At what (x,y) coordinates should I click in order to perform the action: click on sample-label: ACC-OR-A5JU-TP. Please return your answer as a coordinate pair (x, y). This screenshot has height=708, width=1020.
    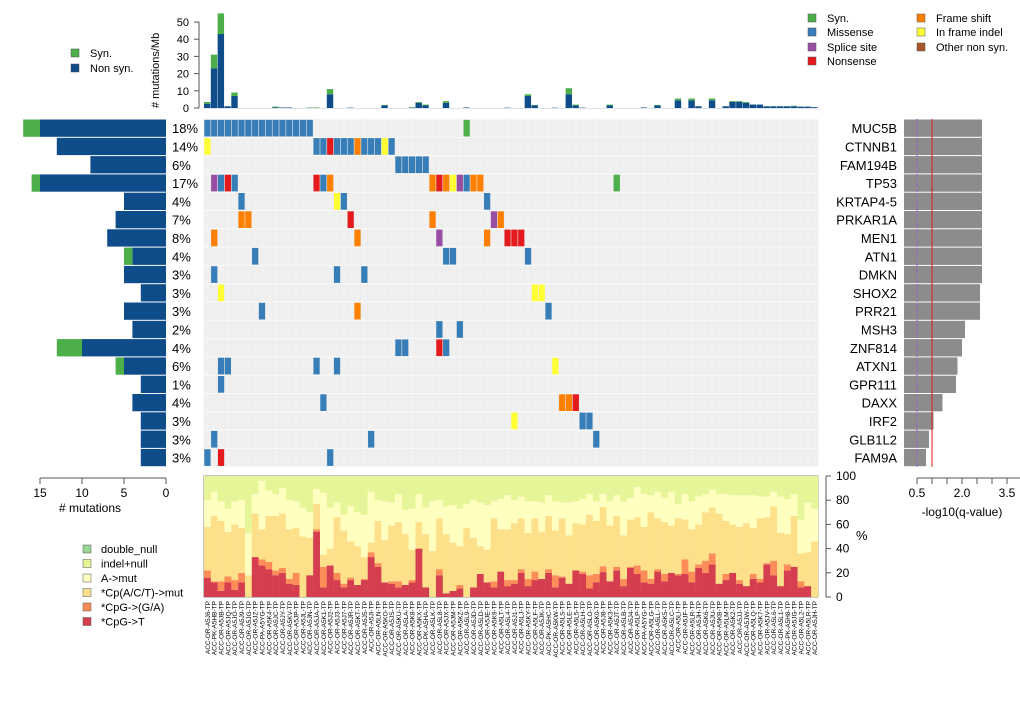
    Looking at the image, I should click on (713, 628).